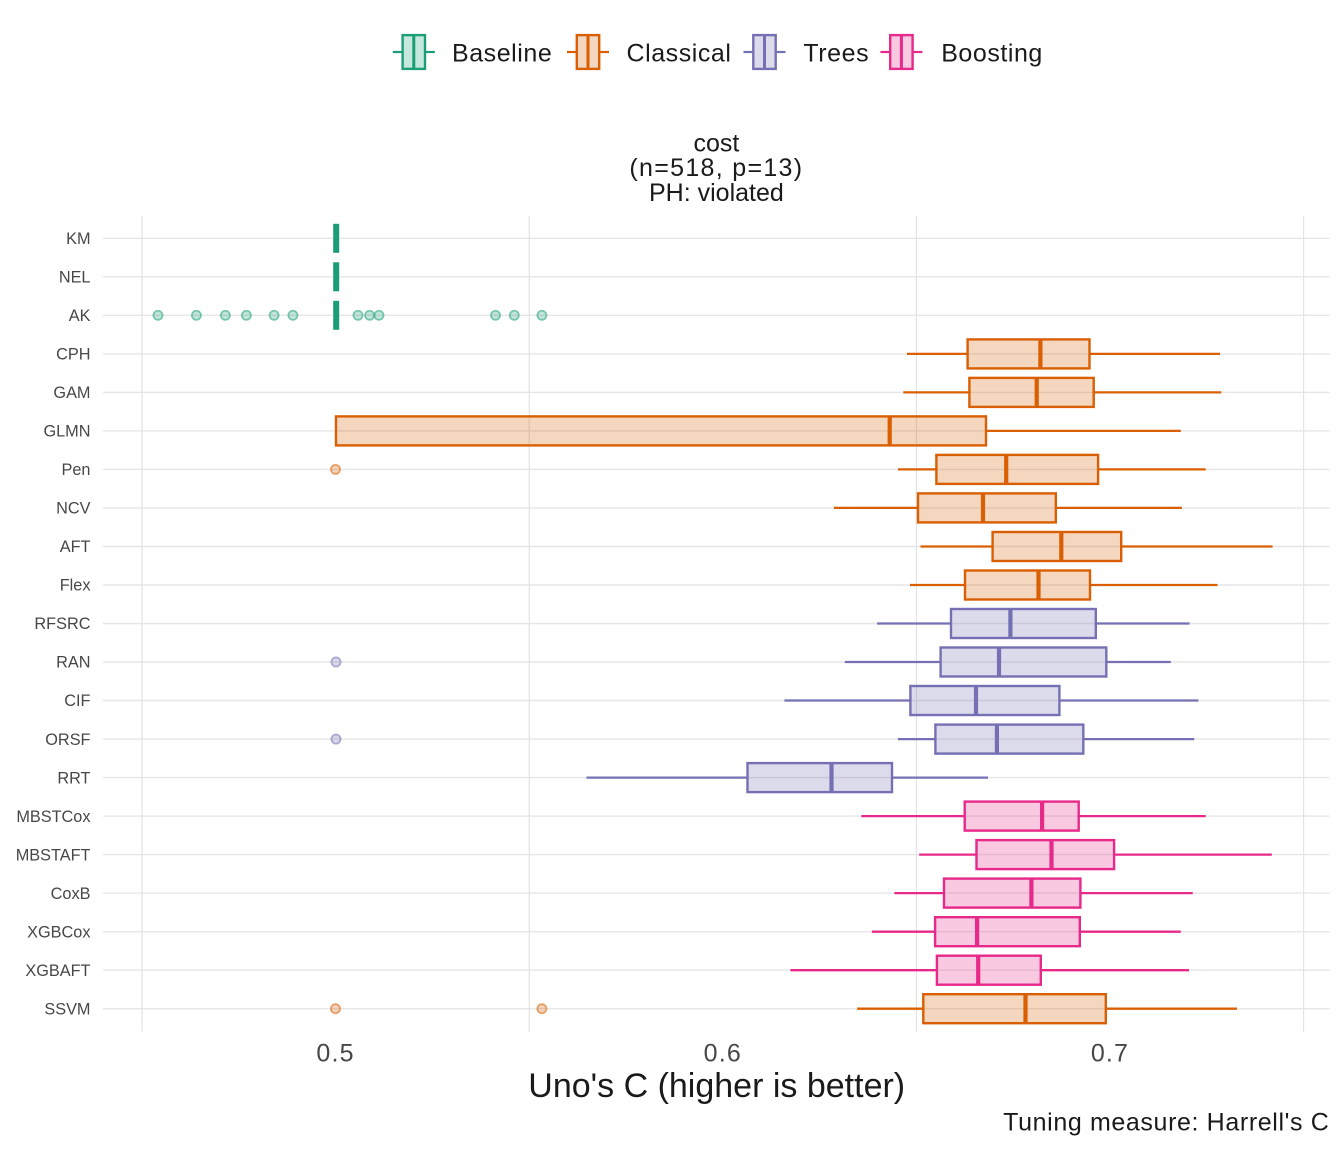  What do you see at coordinates (53, 855) in the screenshot?
I see `svg-text: MBSTAFT` at bounding box center [53, 855].